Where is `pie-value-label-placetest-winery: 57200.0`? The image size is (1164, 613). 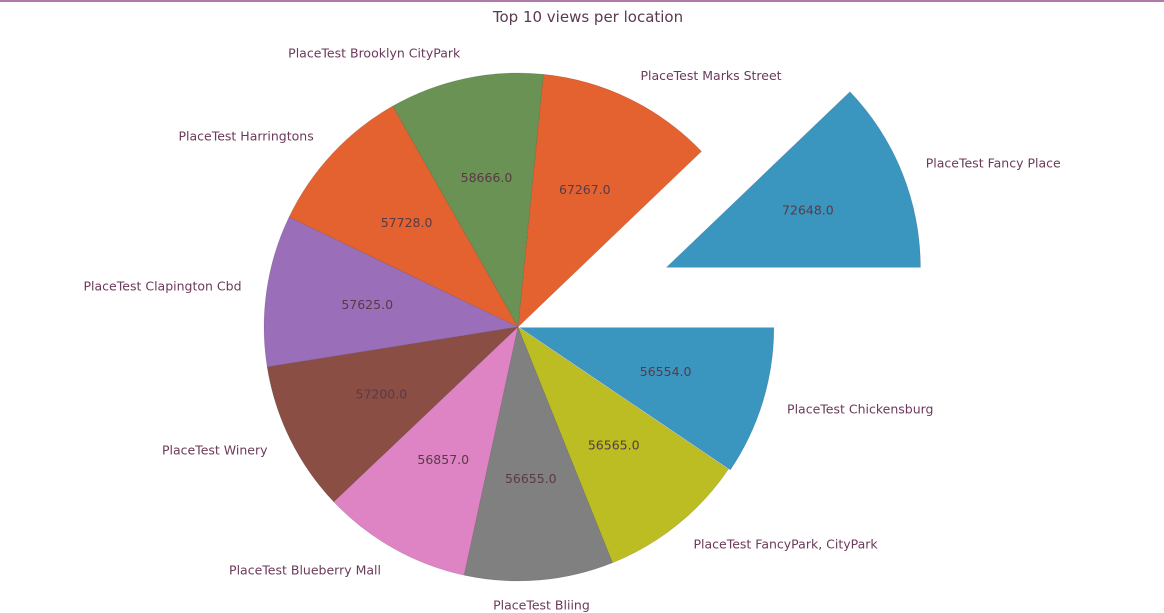
pie-value-label-placetest-winery: 57200.0 is located at coordinates (382, 393).